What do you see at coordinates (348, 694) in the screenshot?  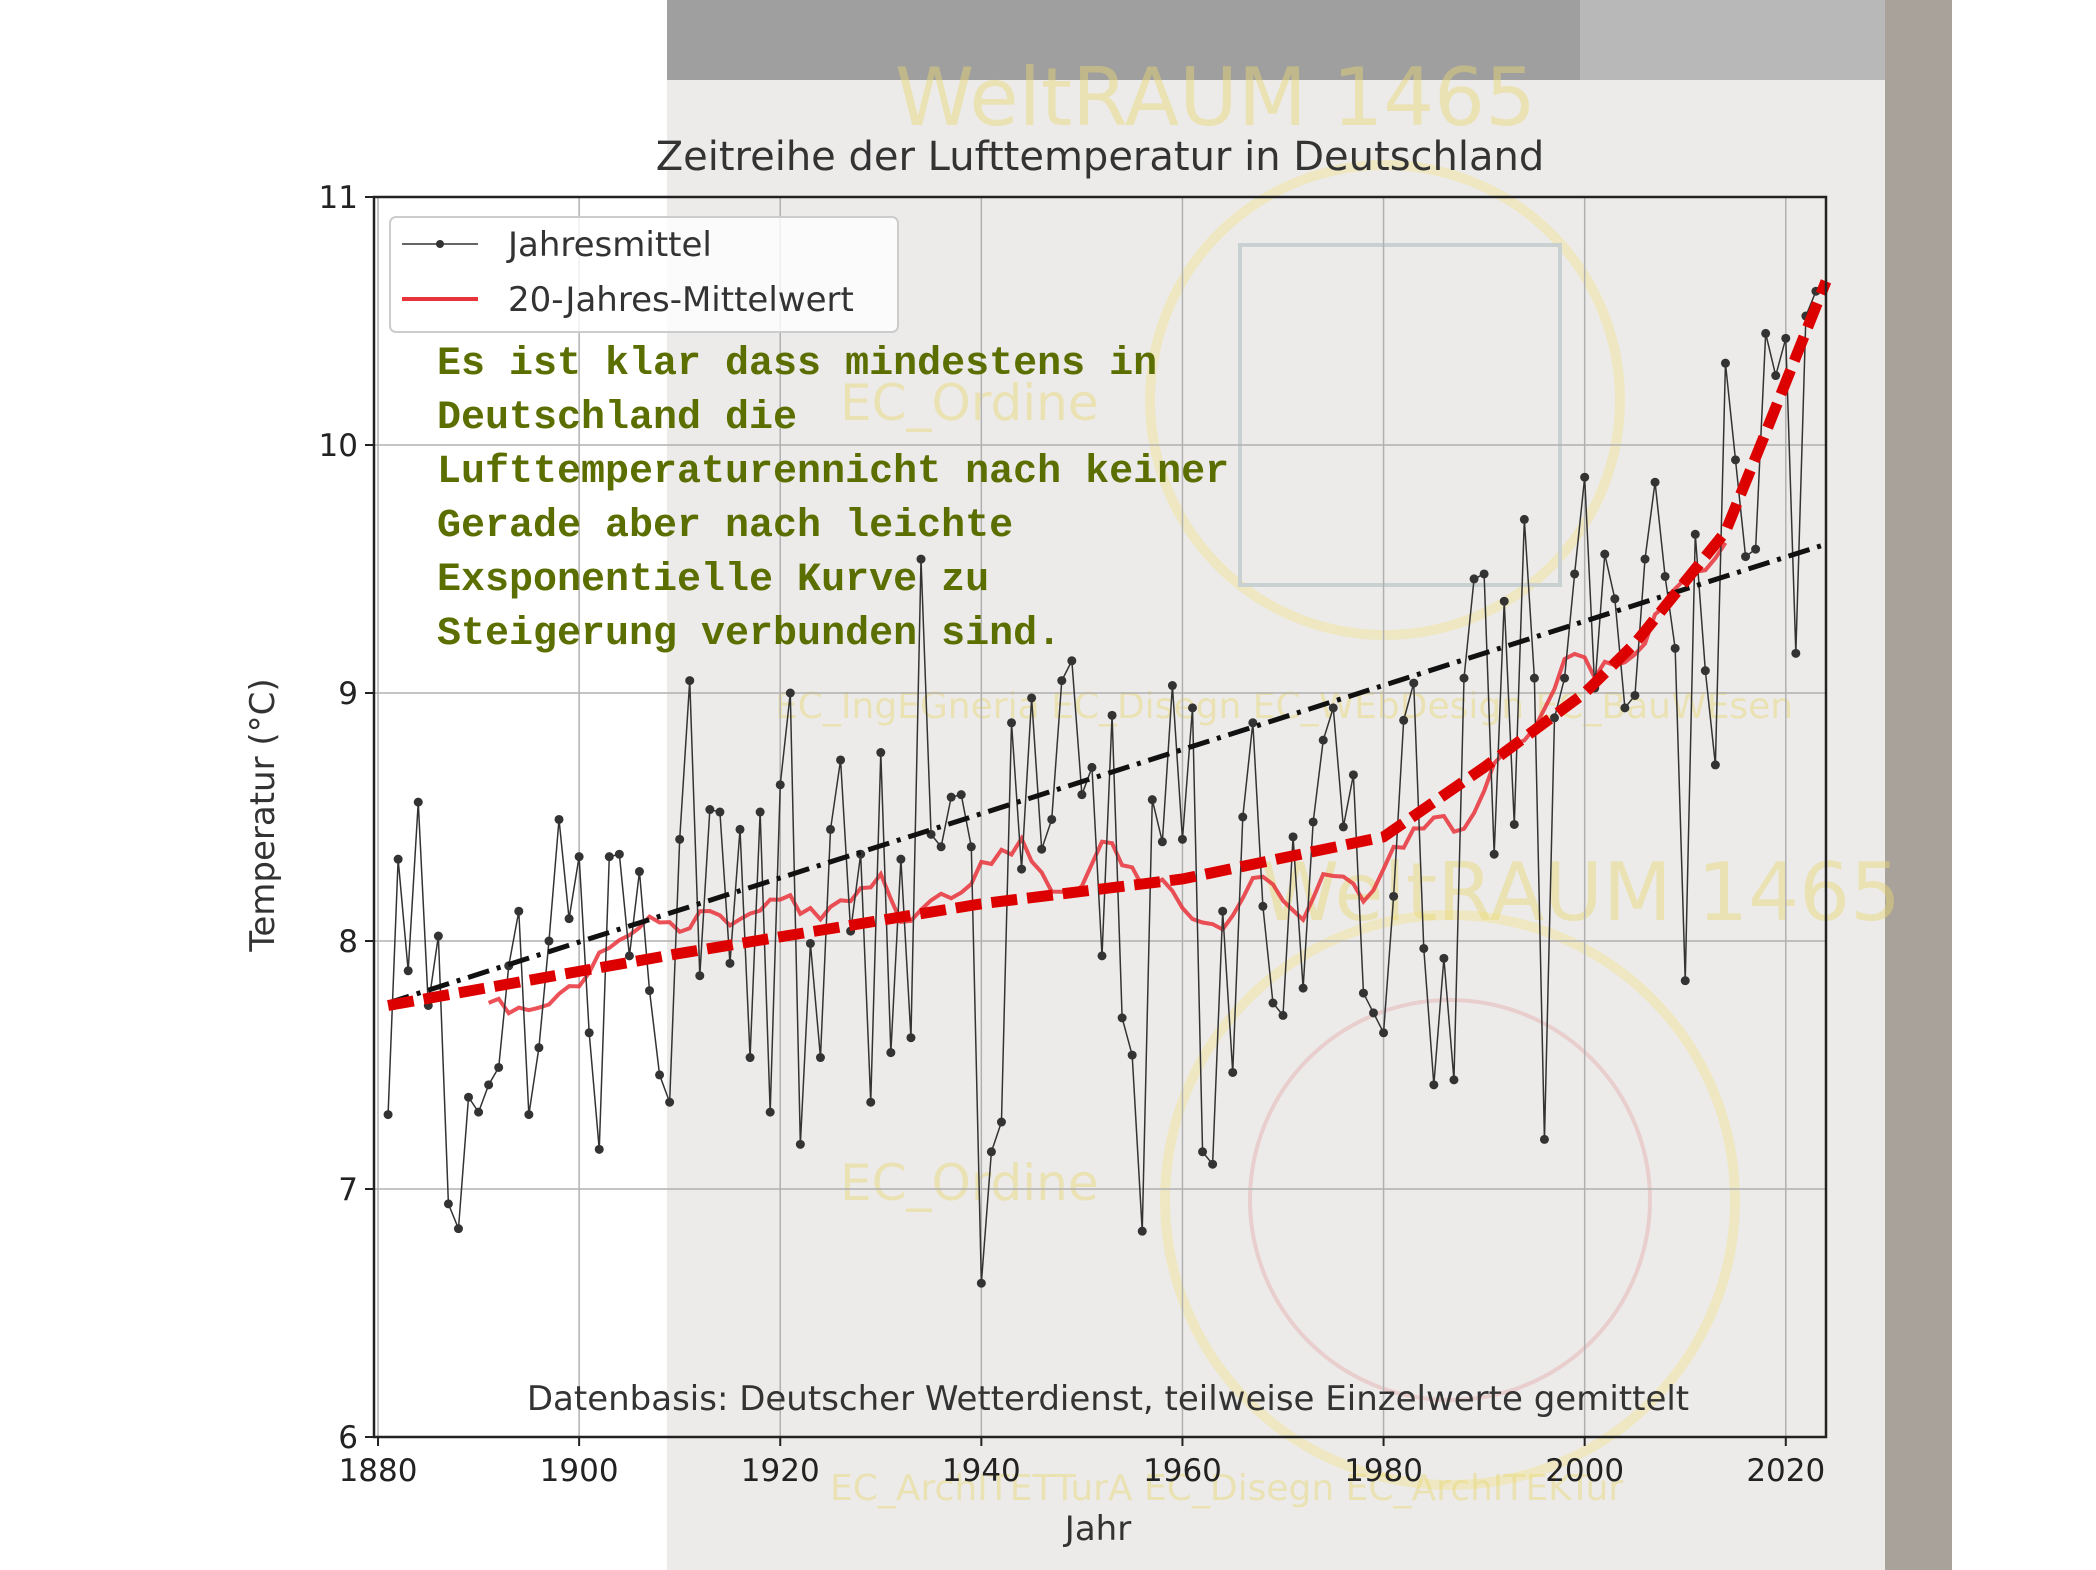 I see `y-tick-label: 9` at bounding box center [348, 694].